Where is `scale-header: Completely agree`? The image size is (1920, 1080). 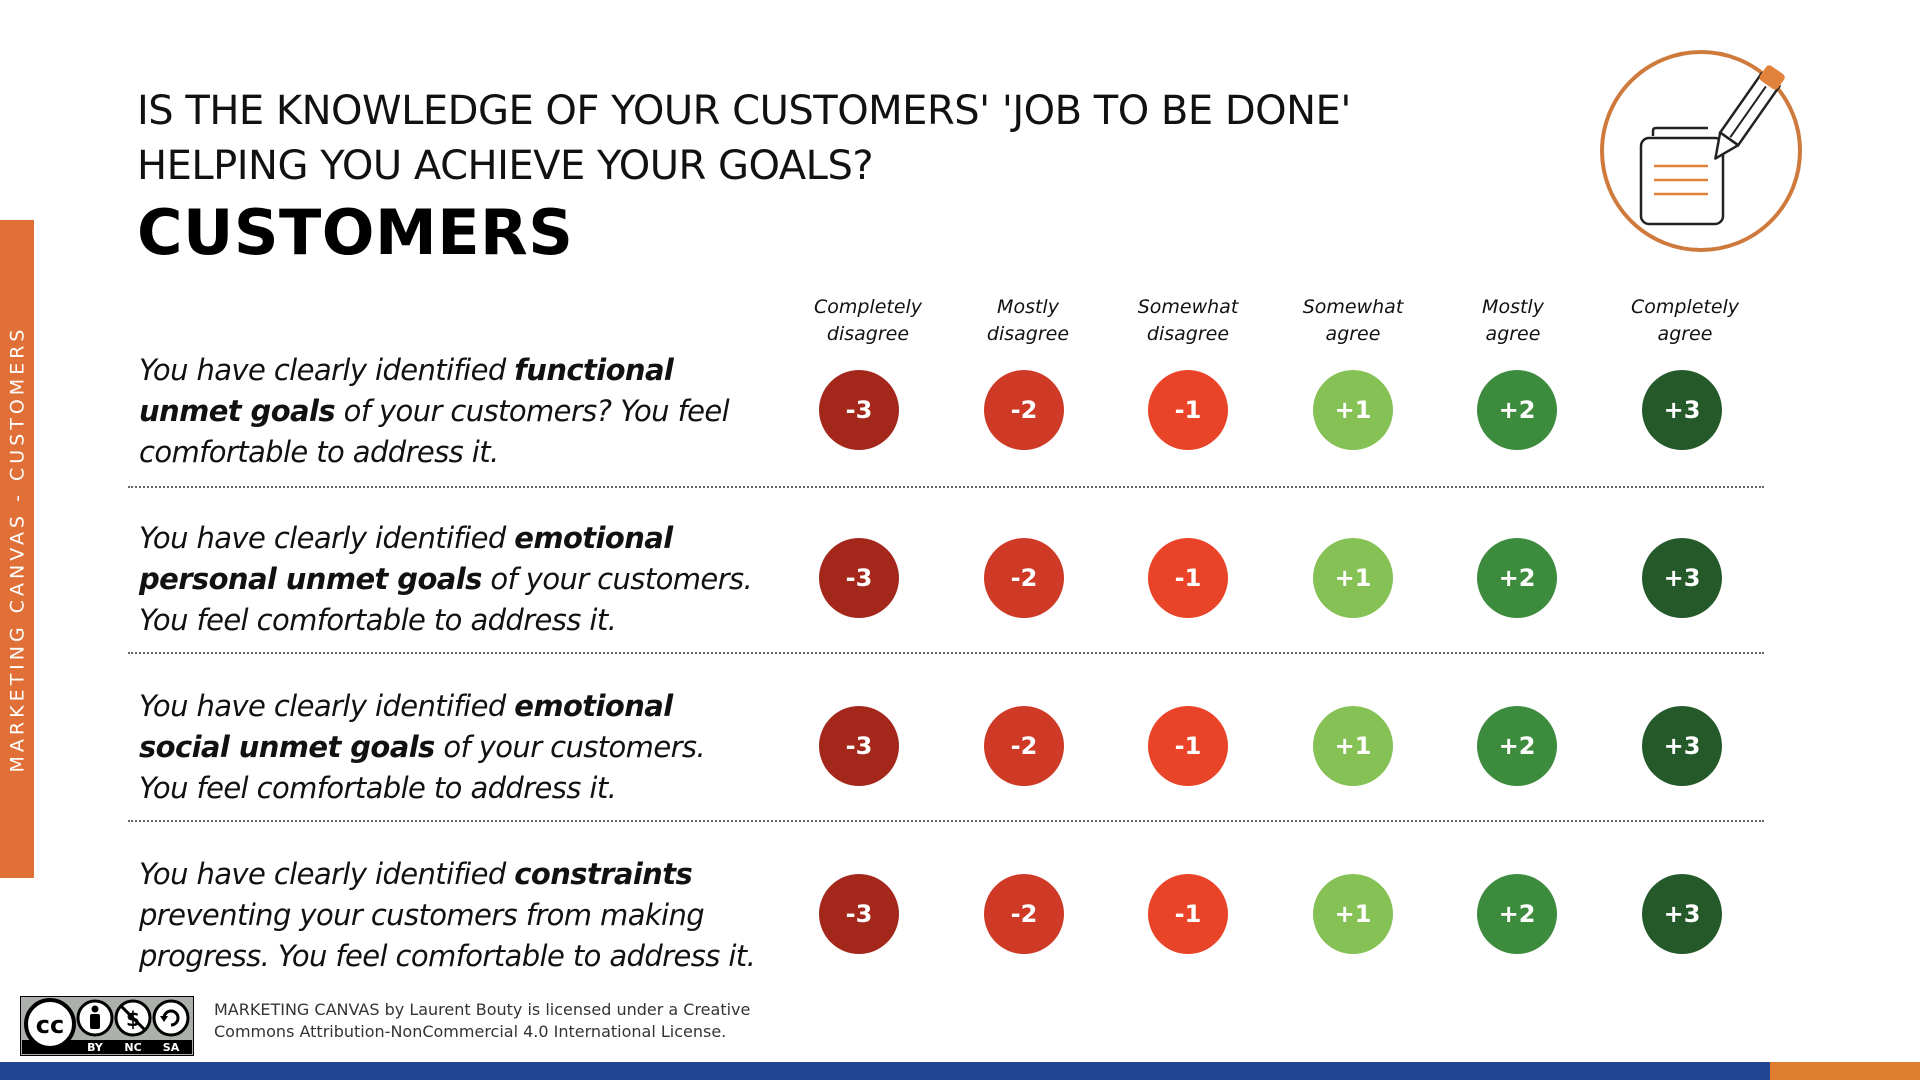
scale-header: Completely agree is located at coordinates (1685, 320).